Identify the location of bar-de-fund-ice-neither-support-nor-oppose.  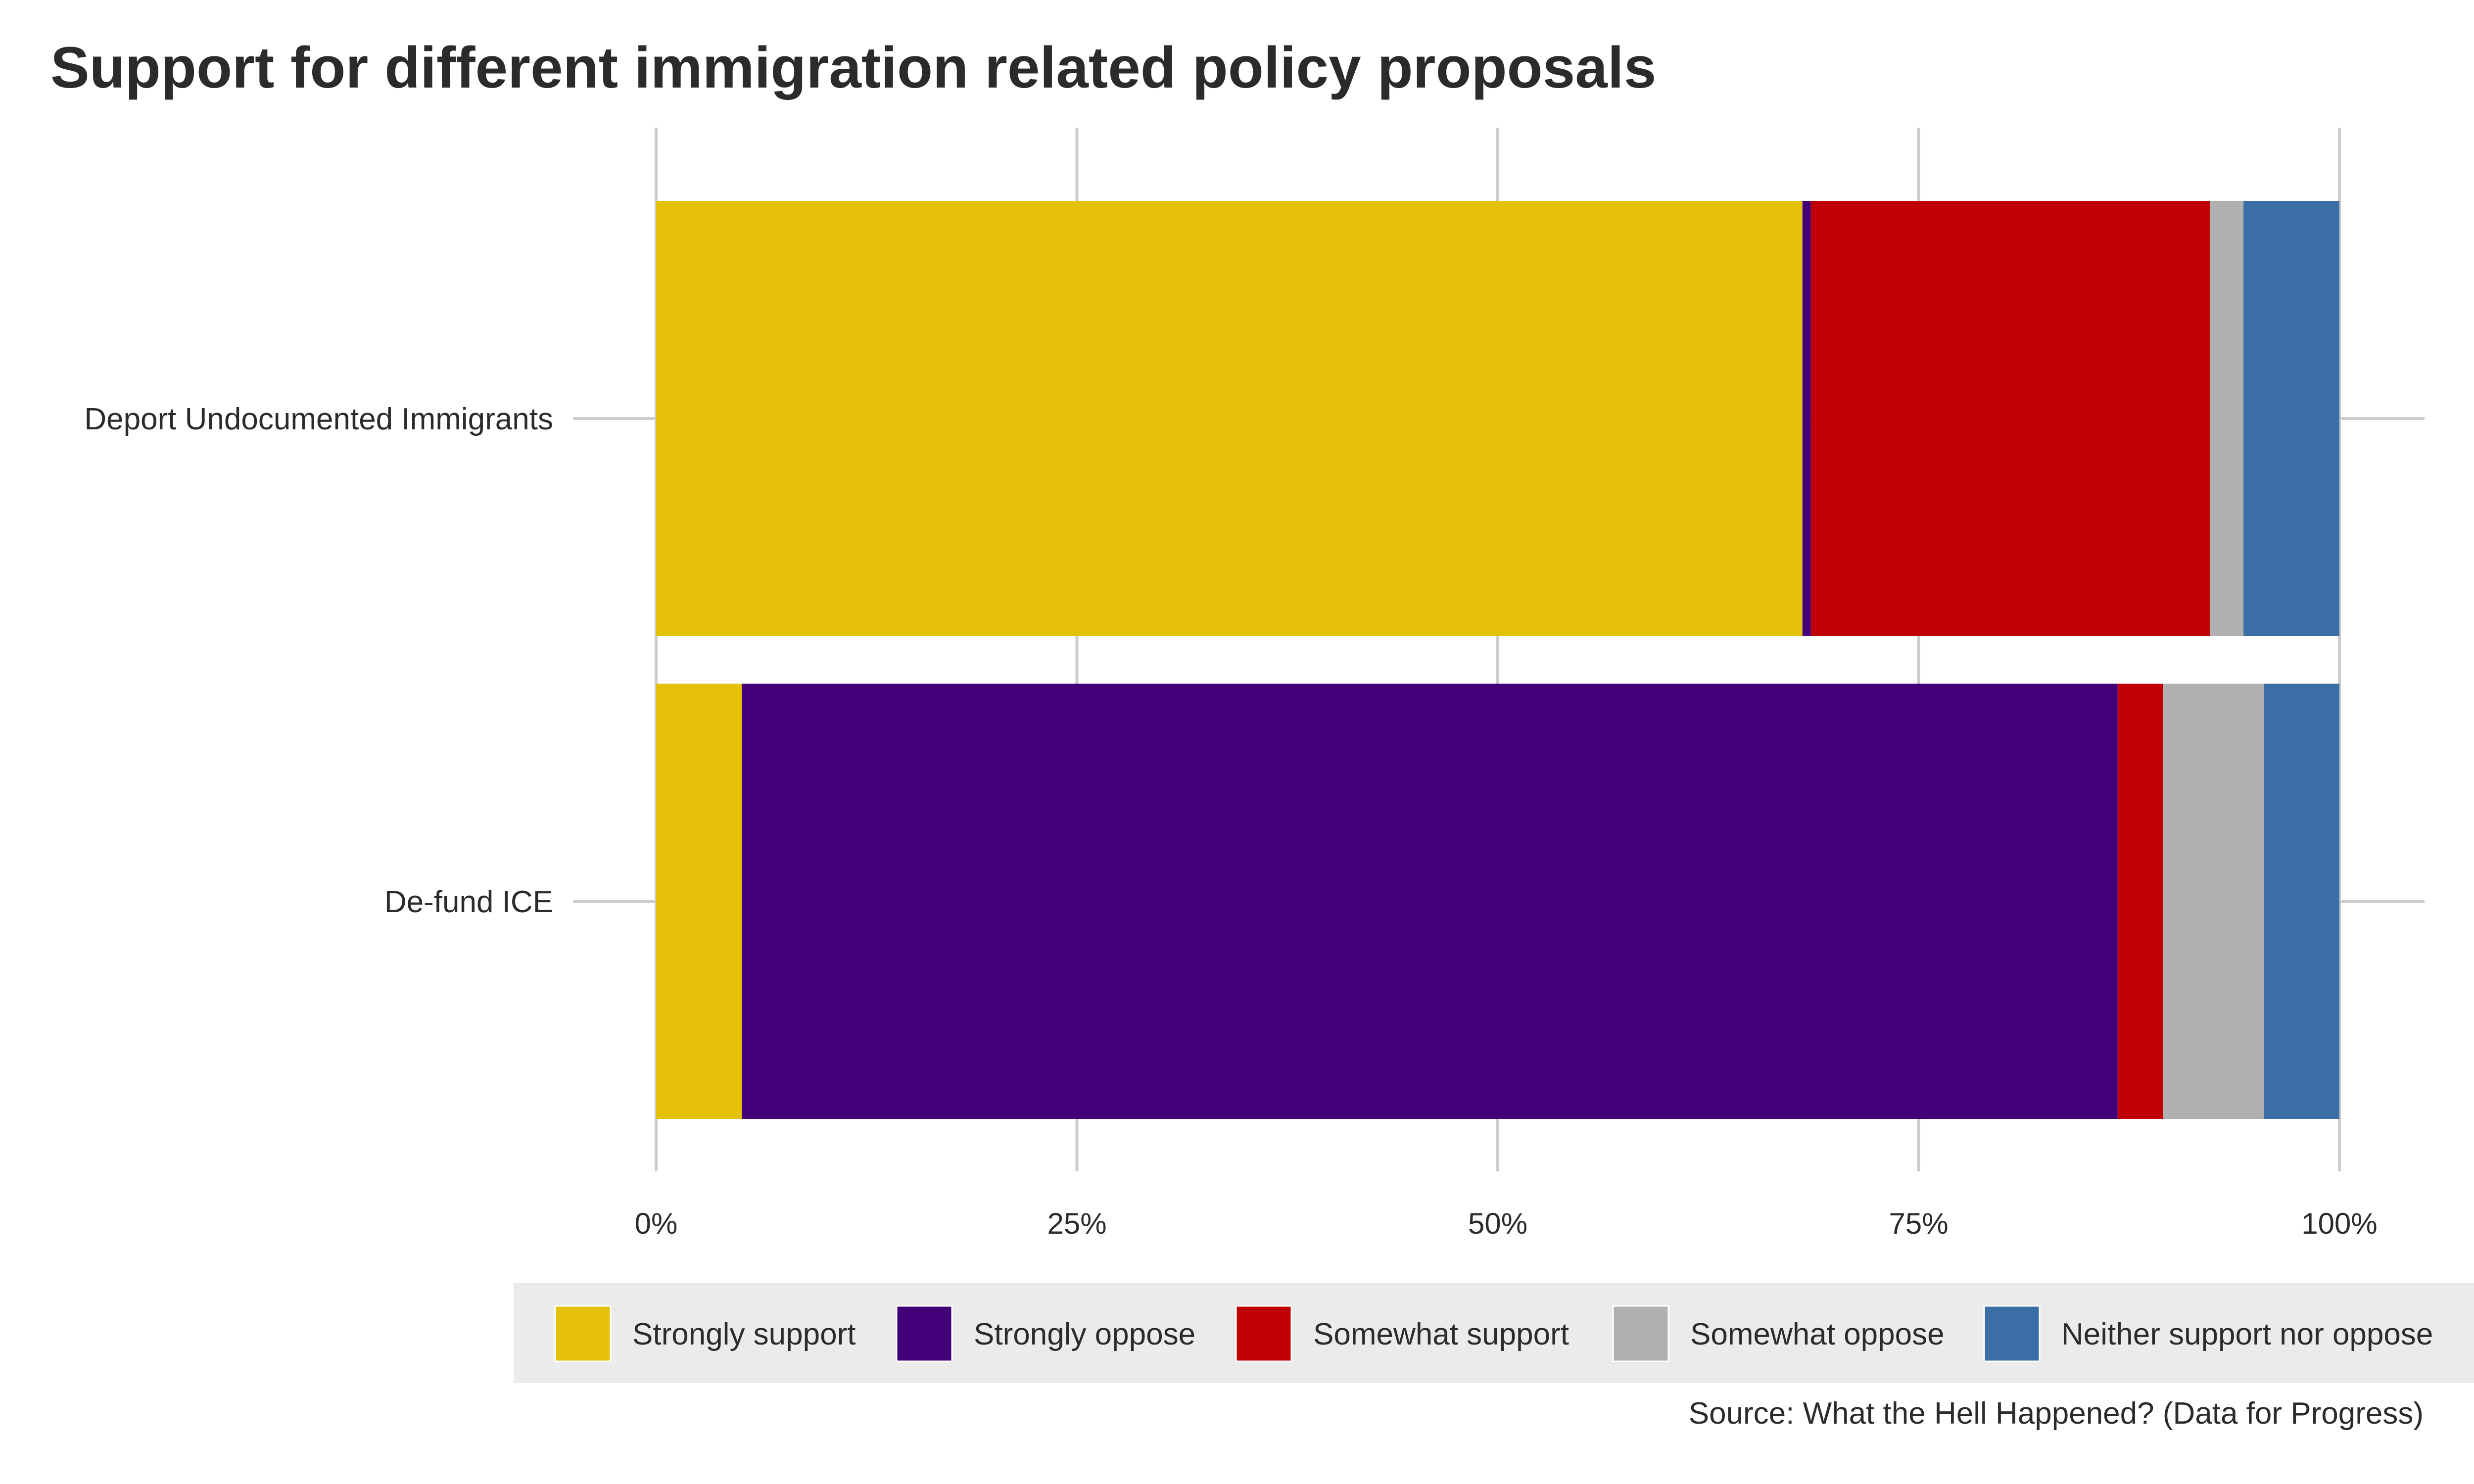
(2301, 901).